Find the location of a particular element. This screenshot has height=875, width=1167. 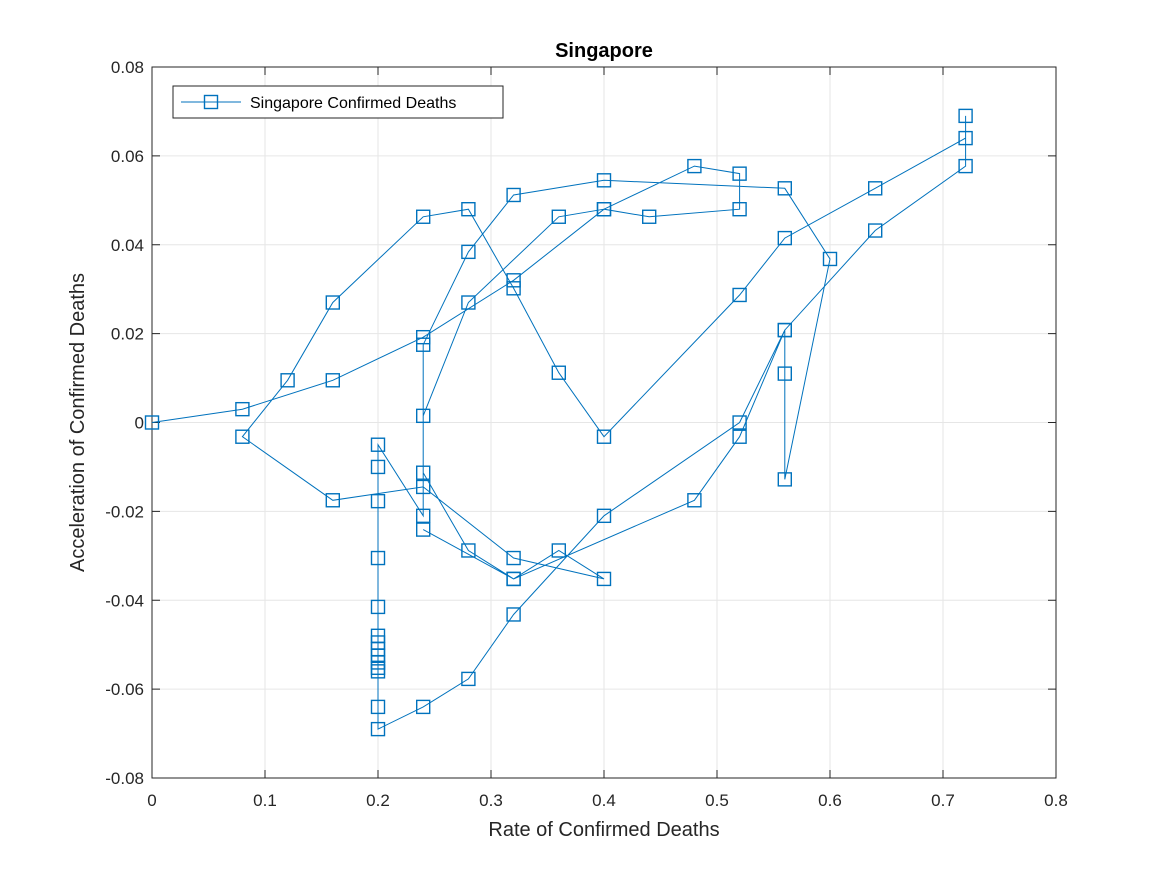

y-tick-label: 0 is located at coordinates (139, 423).